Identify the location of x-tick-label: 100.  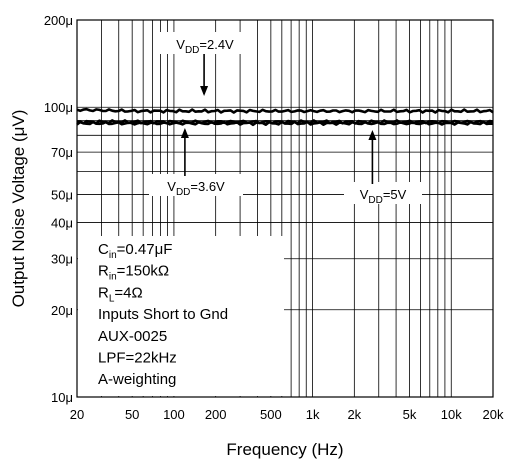
(174, 414).